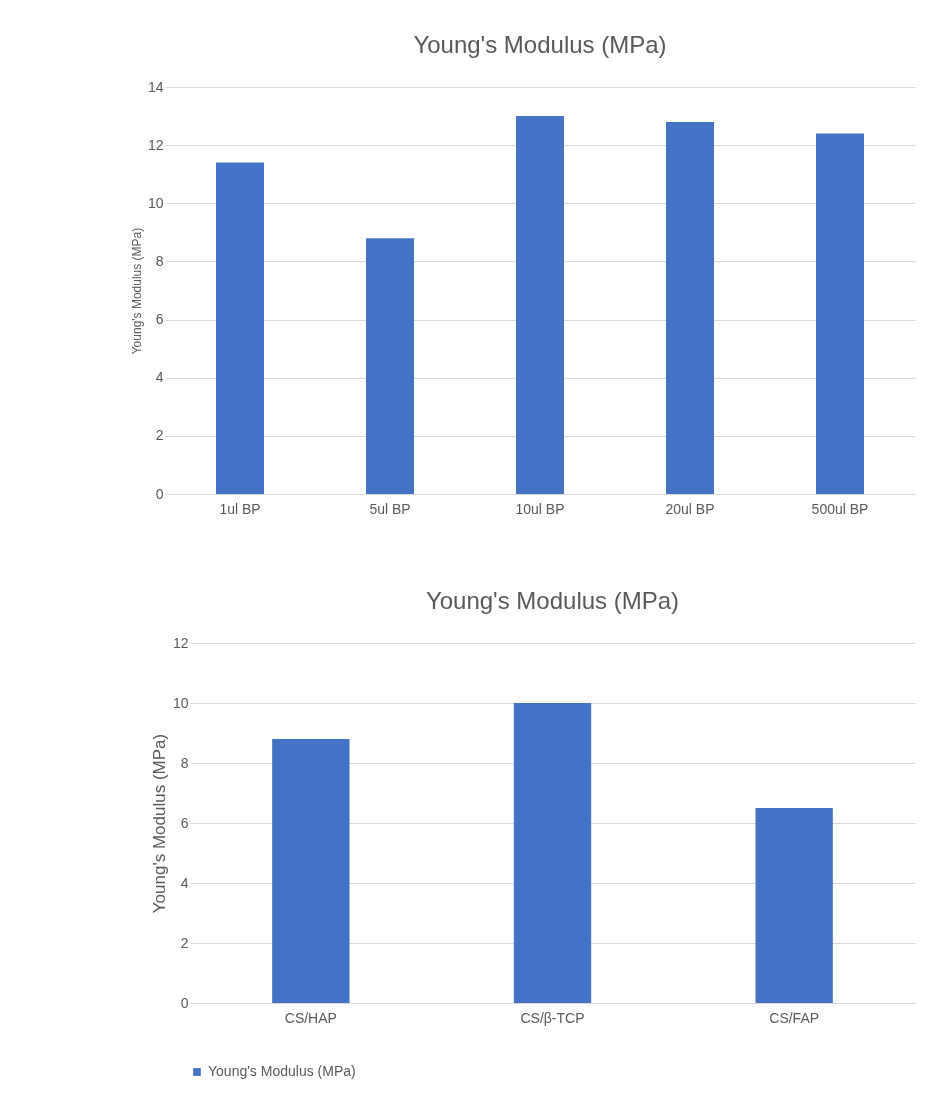 Image resolution: width=937 pixels, height=1106 pixels. What do you see at coordinates (540, 508) in the screenshot?
I see `x-tick-label: 10ul BP` at bounding box center [540, 508].